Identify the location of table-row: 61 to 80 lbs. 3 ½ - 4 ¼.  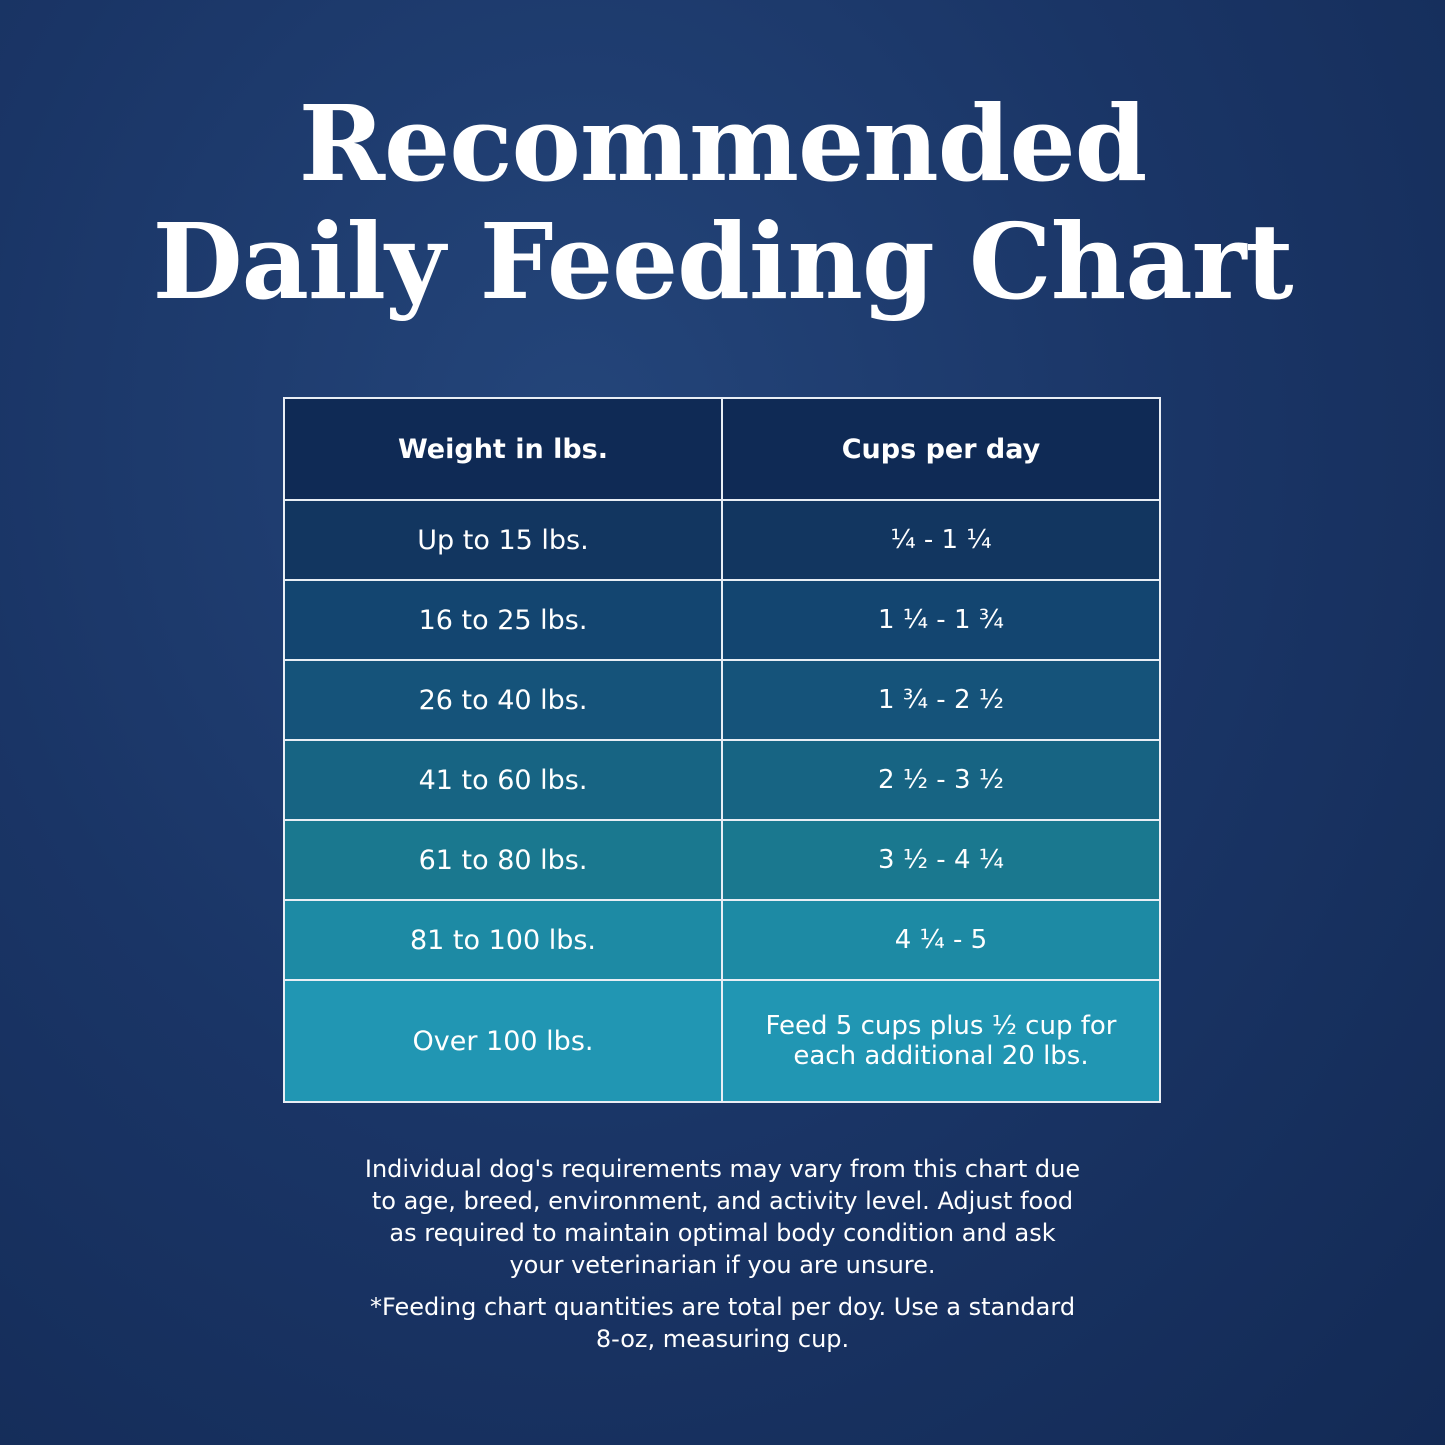
(722, 860).